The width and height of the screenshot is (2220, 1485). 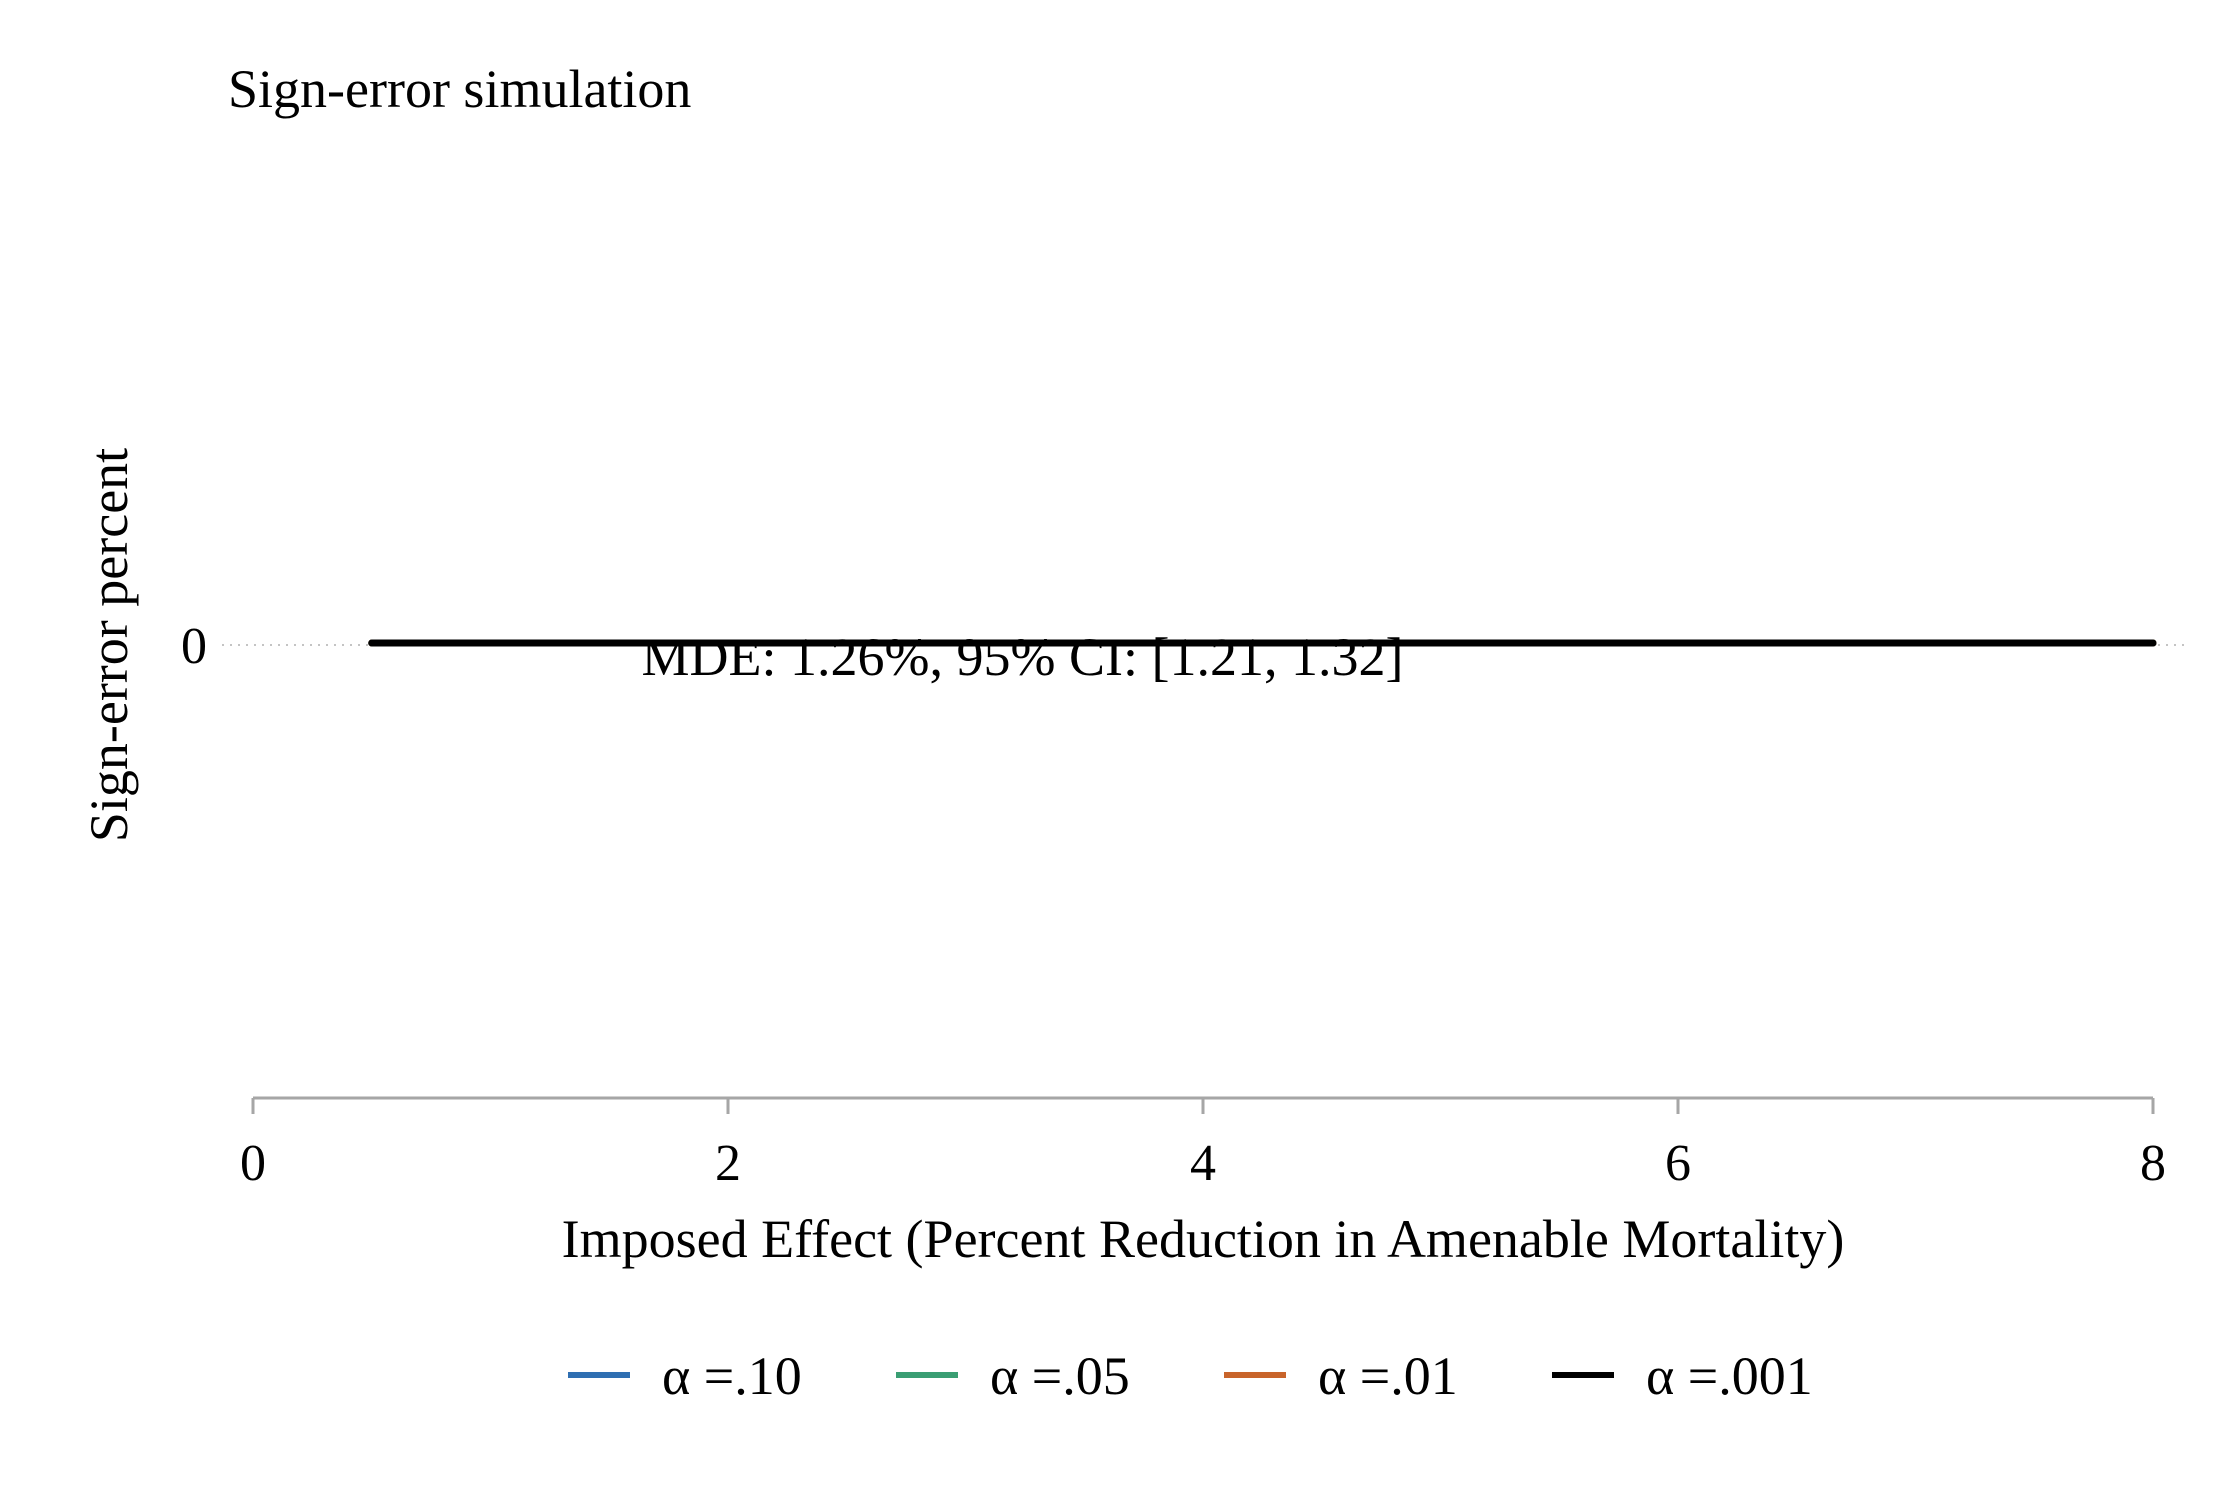 I want to click on y-tick-label: 0, so click(x=194, y=646).